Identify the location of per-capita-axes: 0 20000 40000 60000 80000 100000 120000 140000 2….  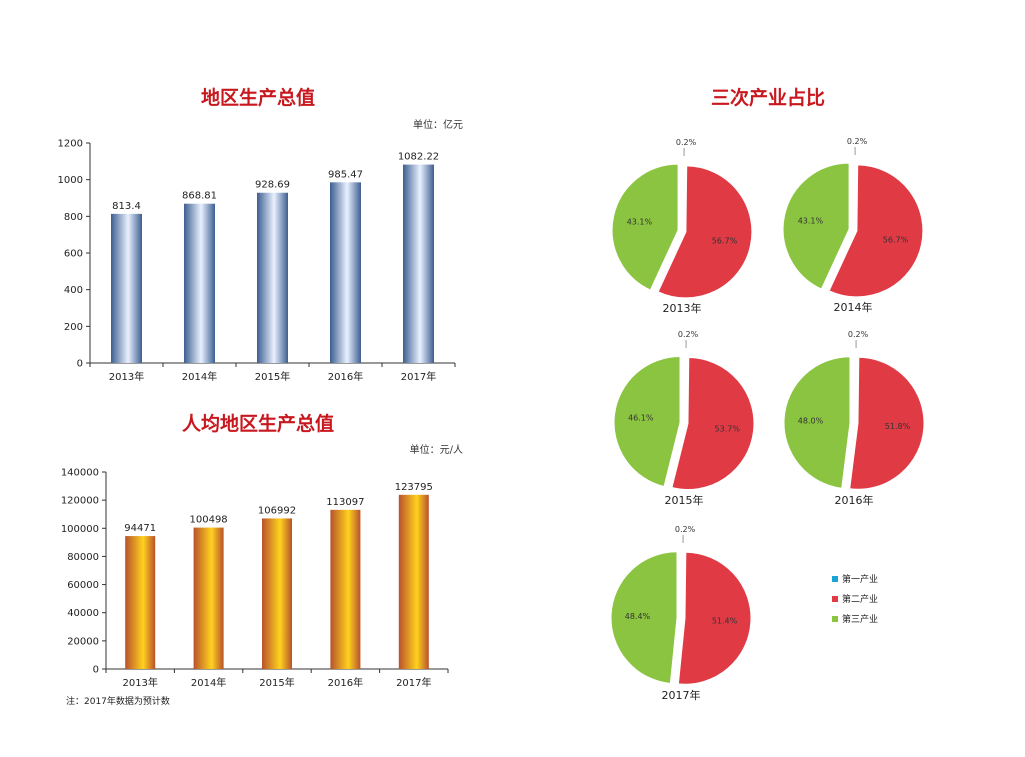
(255, 578).